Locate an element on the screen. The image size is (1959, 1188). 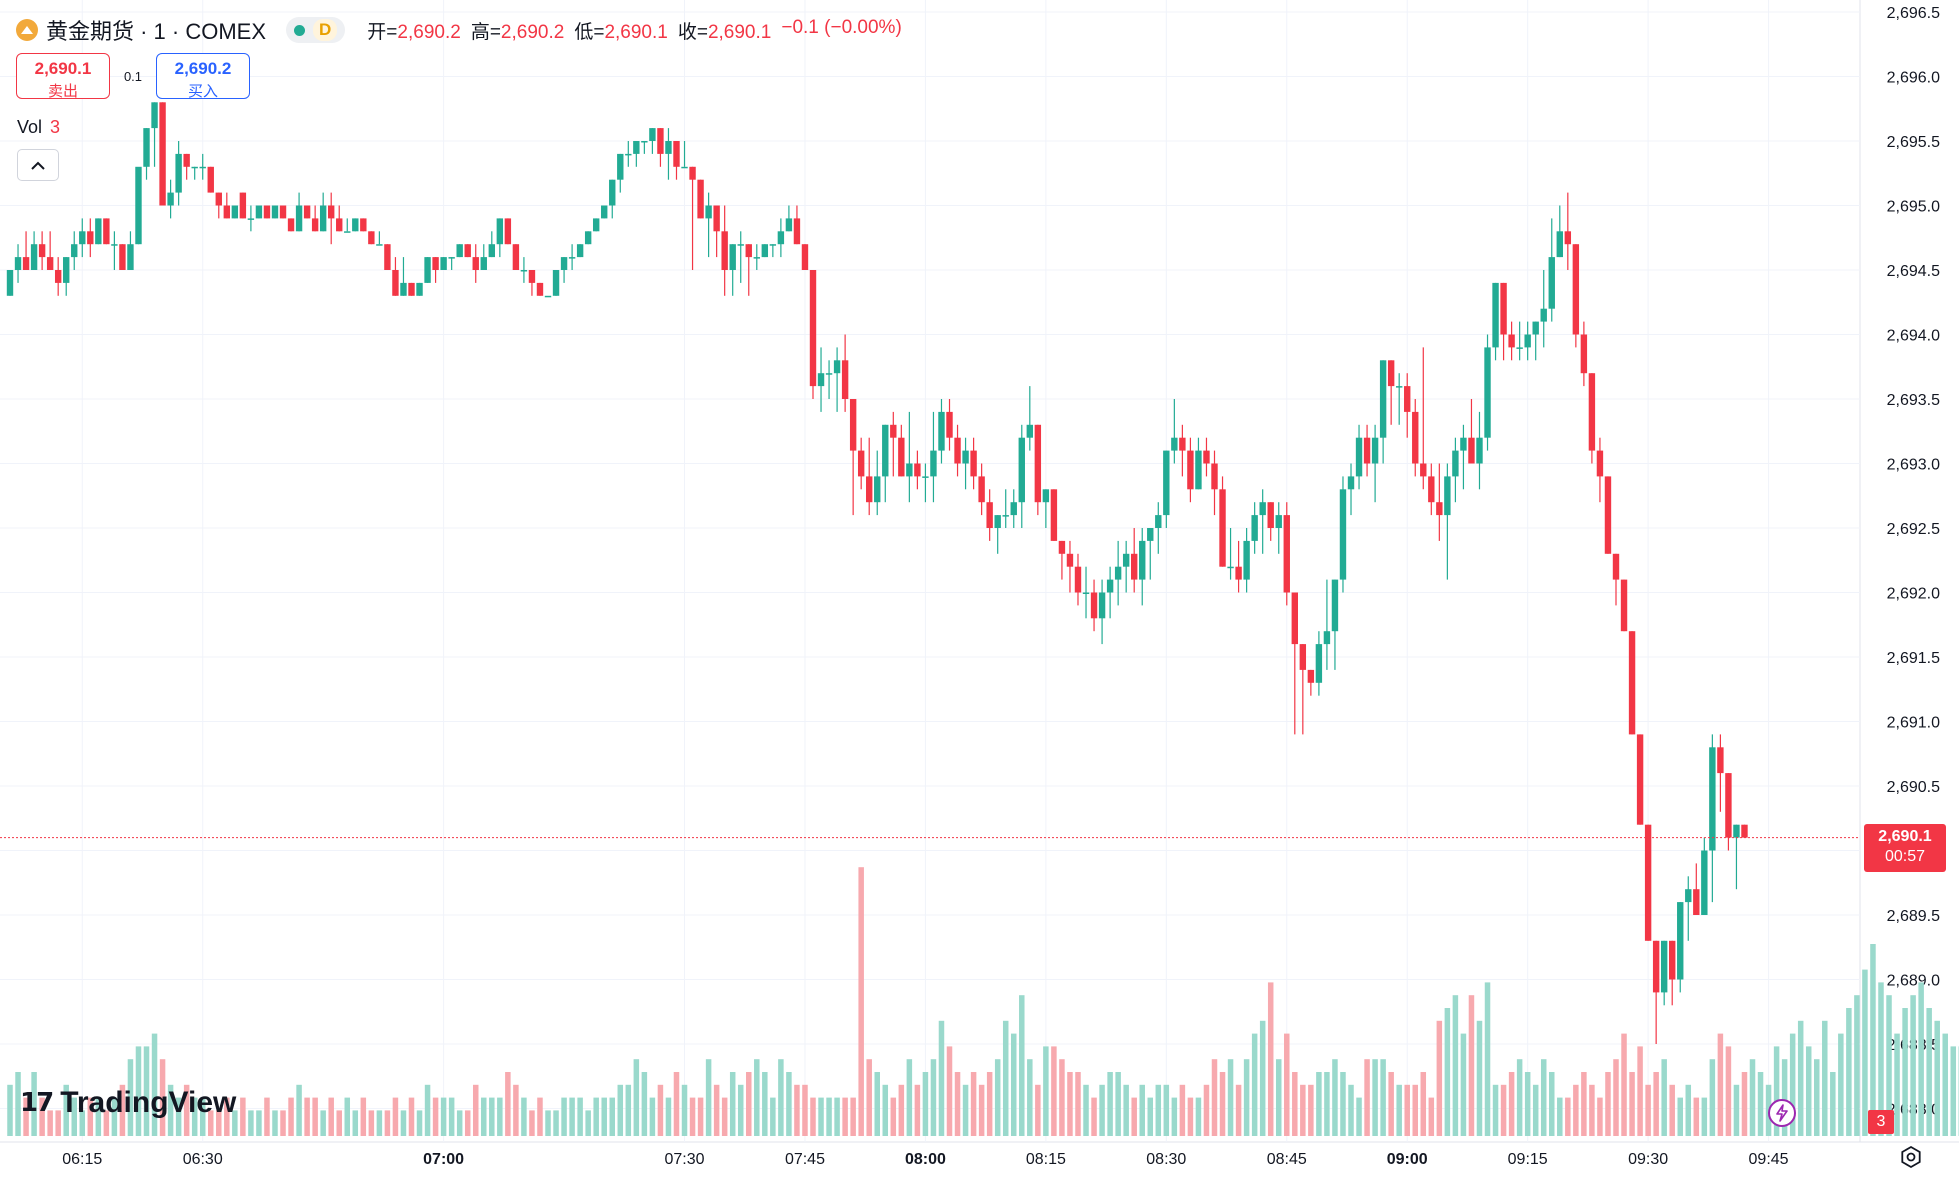
bolt-icon is located at coordinates (1782, 1113).